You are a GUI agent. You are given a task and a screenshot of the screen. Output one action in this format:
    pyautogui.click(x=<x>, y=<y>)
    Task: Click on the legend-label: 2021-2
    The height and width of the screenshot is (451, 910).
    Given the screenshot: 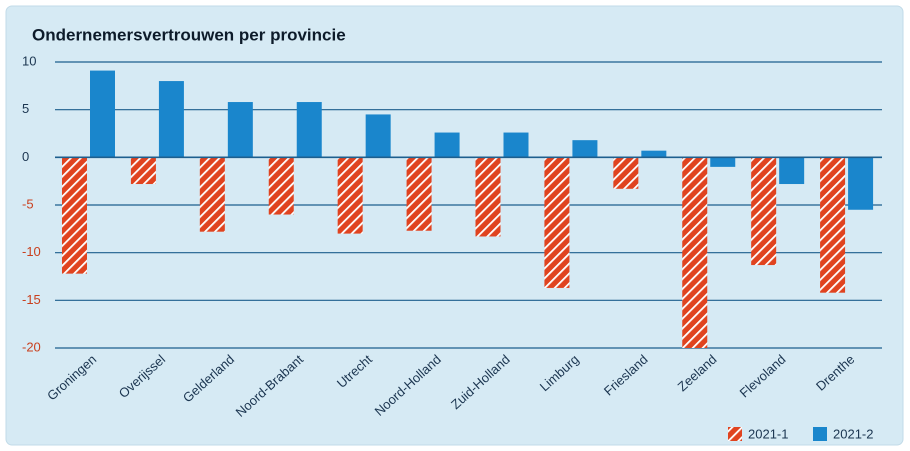 What is the action you would take?
    pyautogui.click(x=853, y=433)
    